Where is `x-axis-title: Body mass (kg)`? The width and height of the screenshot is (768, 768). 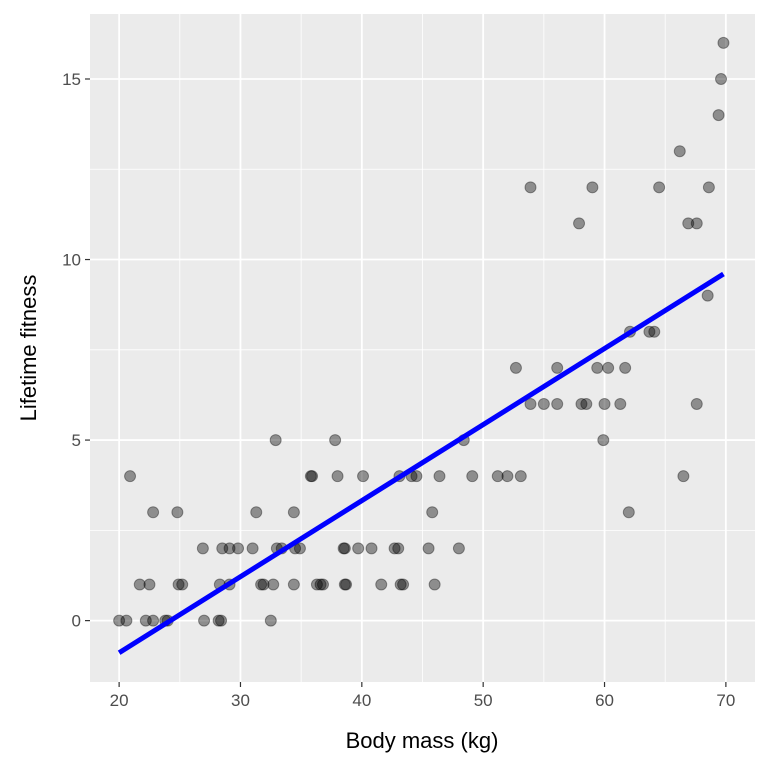 x-axis-title: Body mass (kg) is located at coordinates (422, 740).